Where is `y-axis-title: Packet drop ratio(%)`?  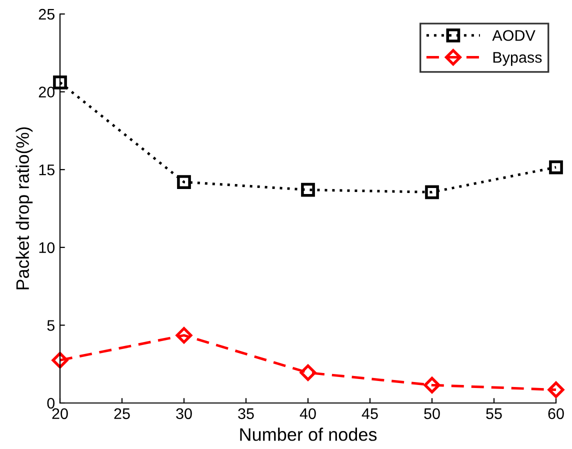 y-axis-title: Packet drop ratio(%) is located at coordinates (24, 208).